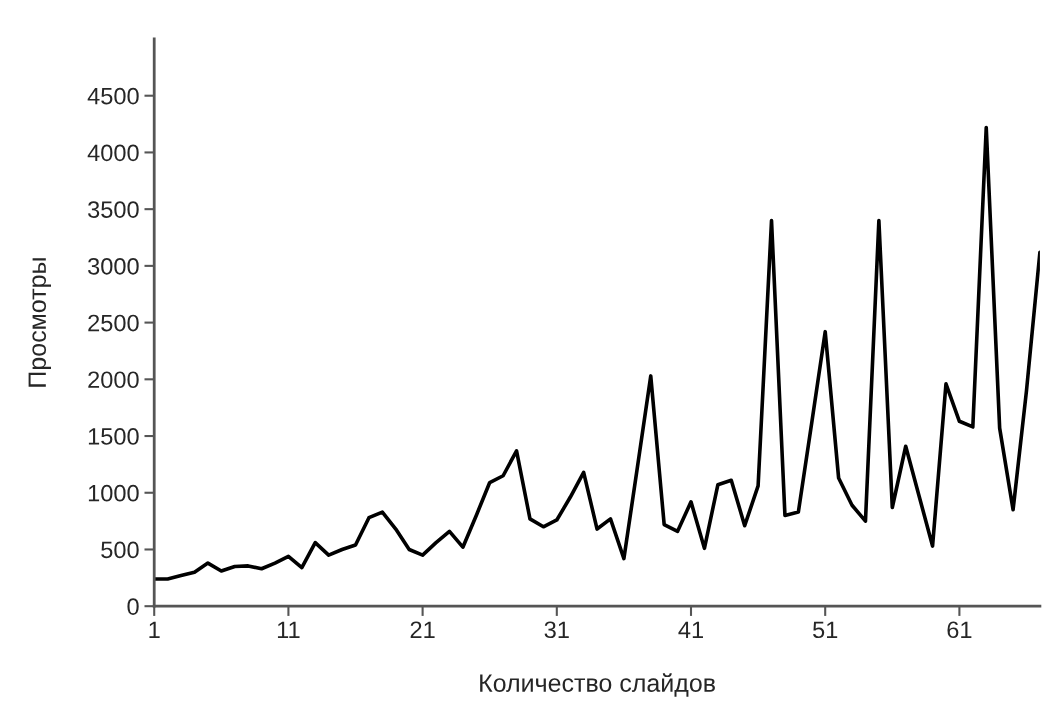 The height and width of the screenshot is (709, 1042). What do you see at coordinates (422, 629) in the screenshot?
I see `x-tick-label: 21` at bounding box center [422, 629].